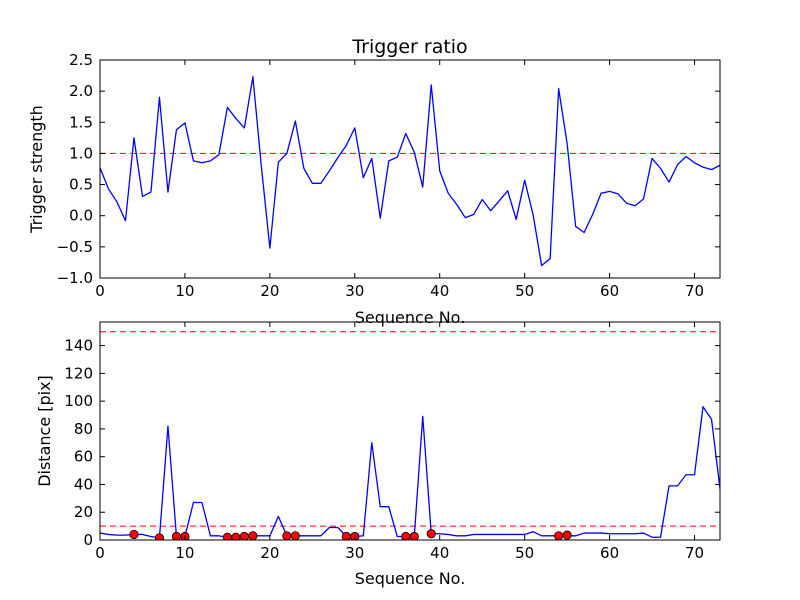  Describe the element at coordinates (75, 247) in the screenshot. I see `y-tick-label: −0.5` at that location.